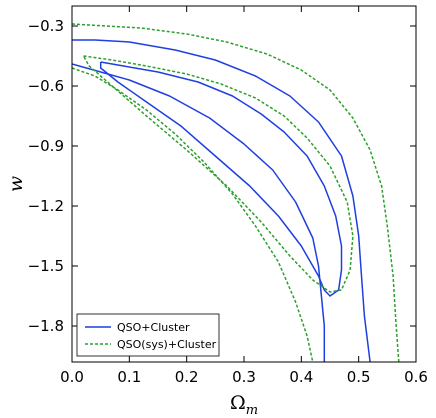  I want to click on x-tick-label: 0.0, so click(72, 377).